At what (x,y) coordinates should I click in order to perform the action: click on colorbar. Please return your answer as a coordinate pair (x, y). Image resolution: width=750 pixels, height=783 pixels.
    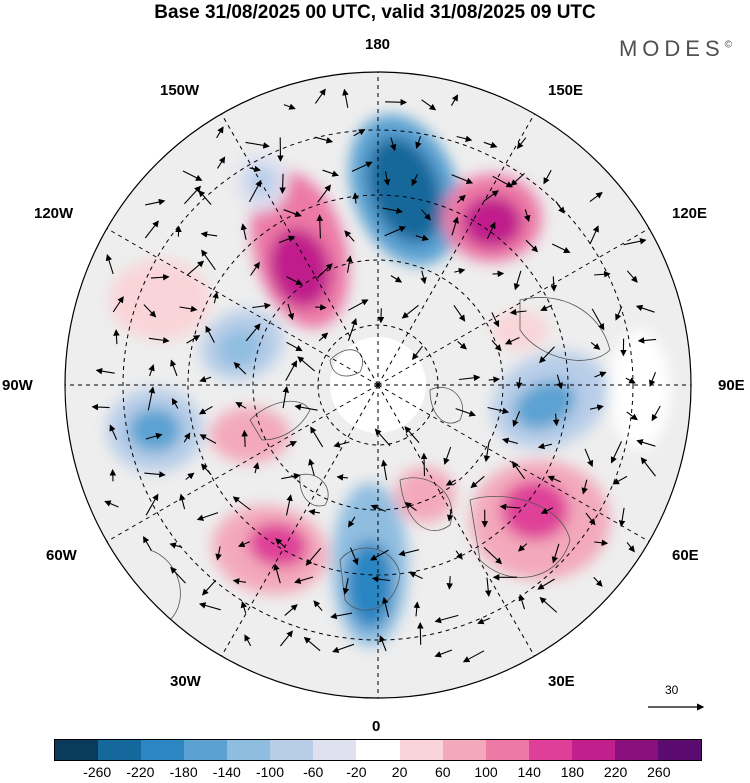
    Looking at the image, I should click on (378, 750).